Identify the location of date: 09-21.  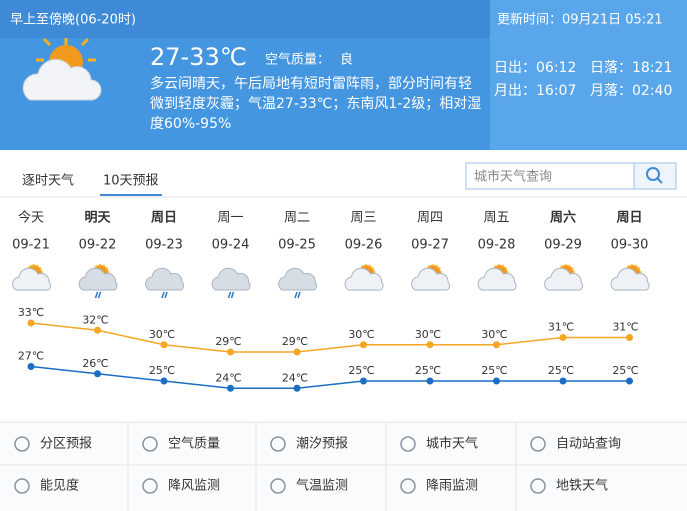
(31, 245).